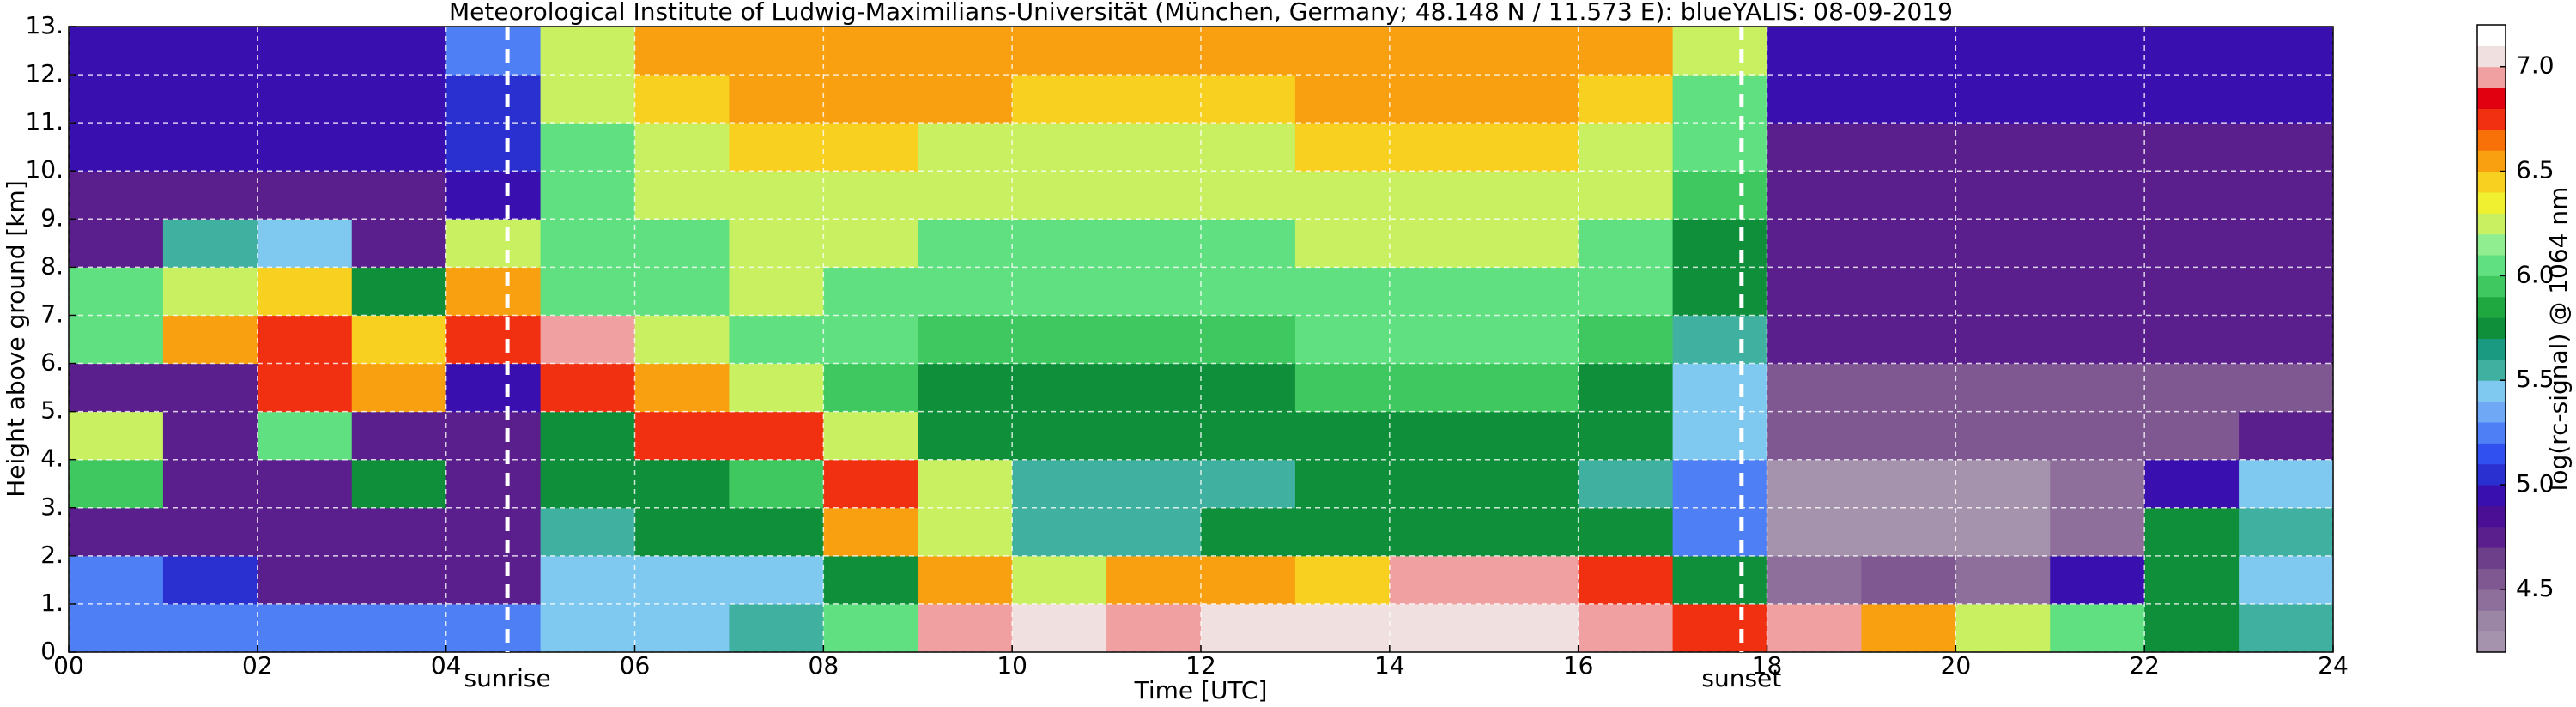  Describe the element at coordinates (52, 265) in the screenshot. I see `y-tick-label: 8.` at that location.